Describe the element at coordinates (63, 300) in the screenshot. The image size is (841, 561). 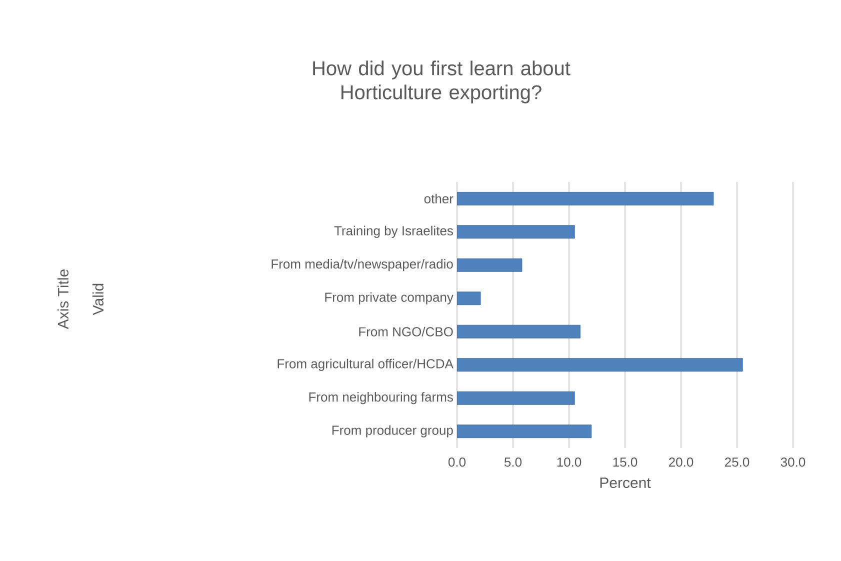
I see `text: Axis Title` at that location.